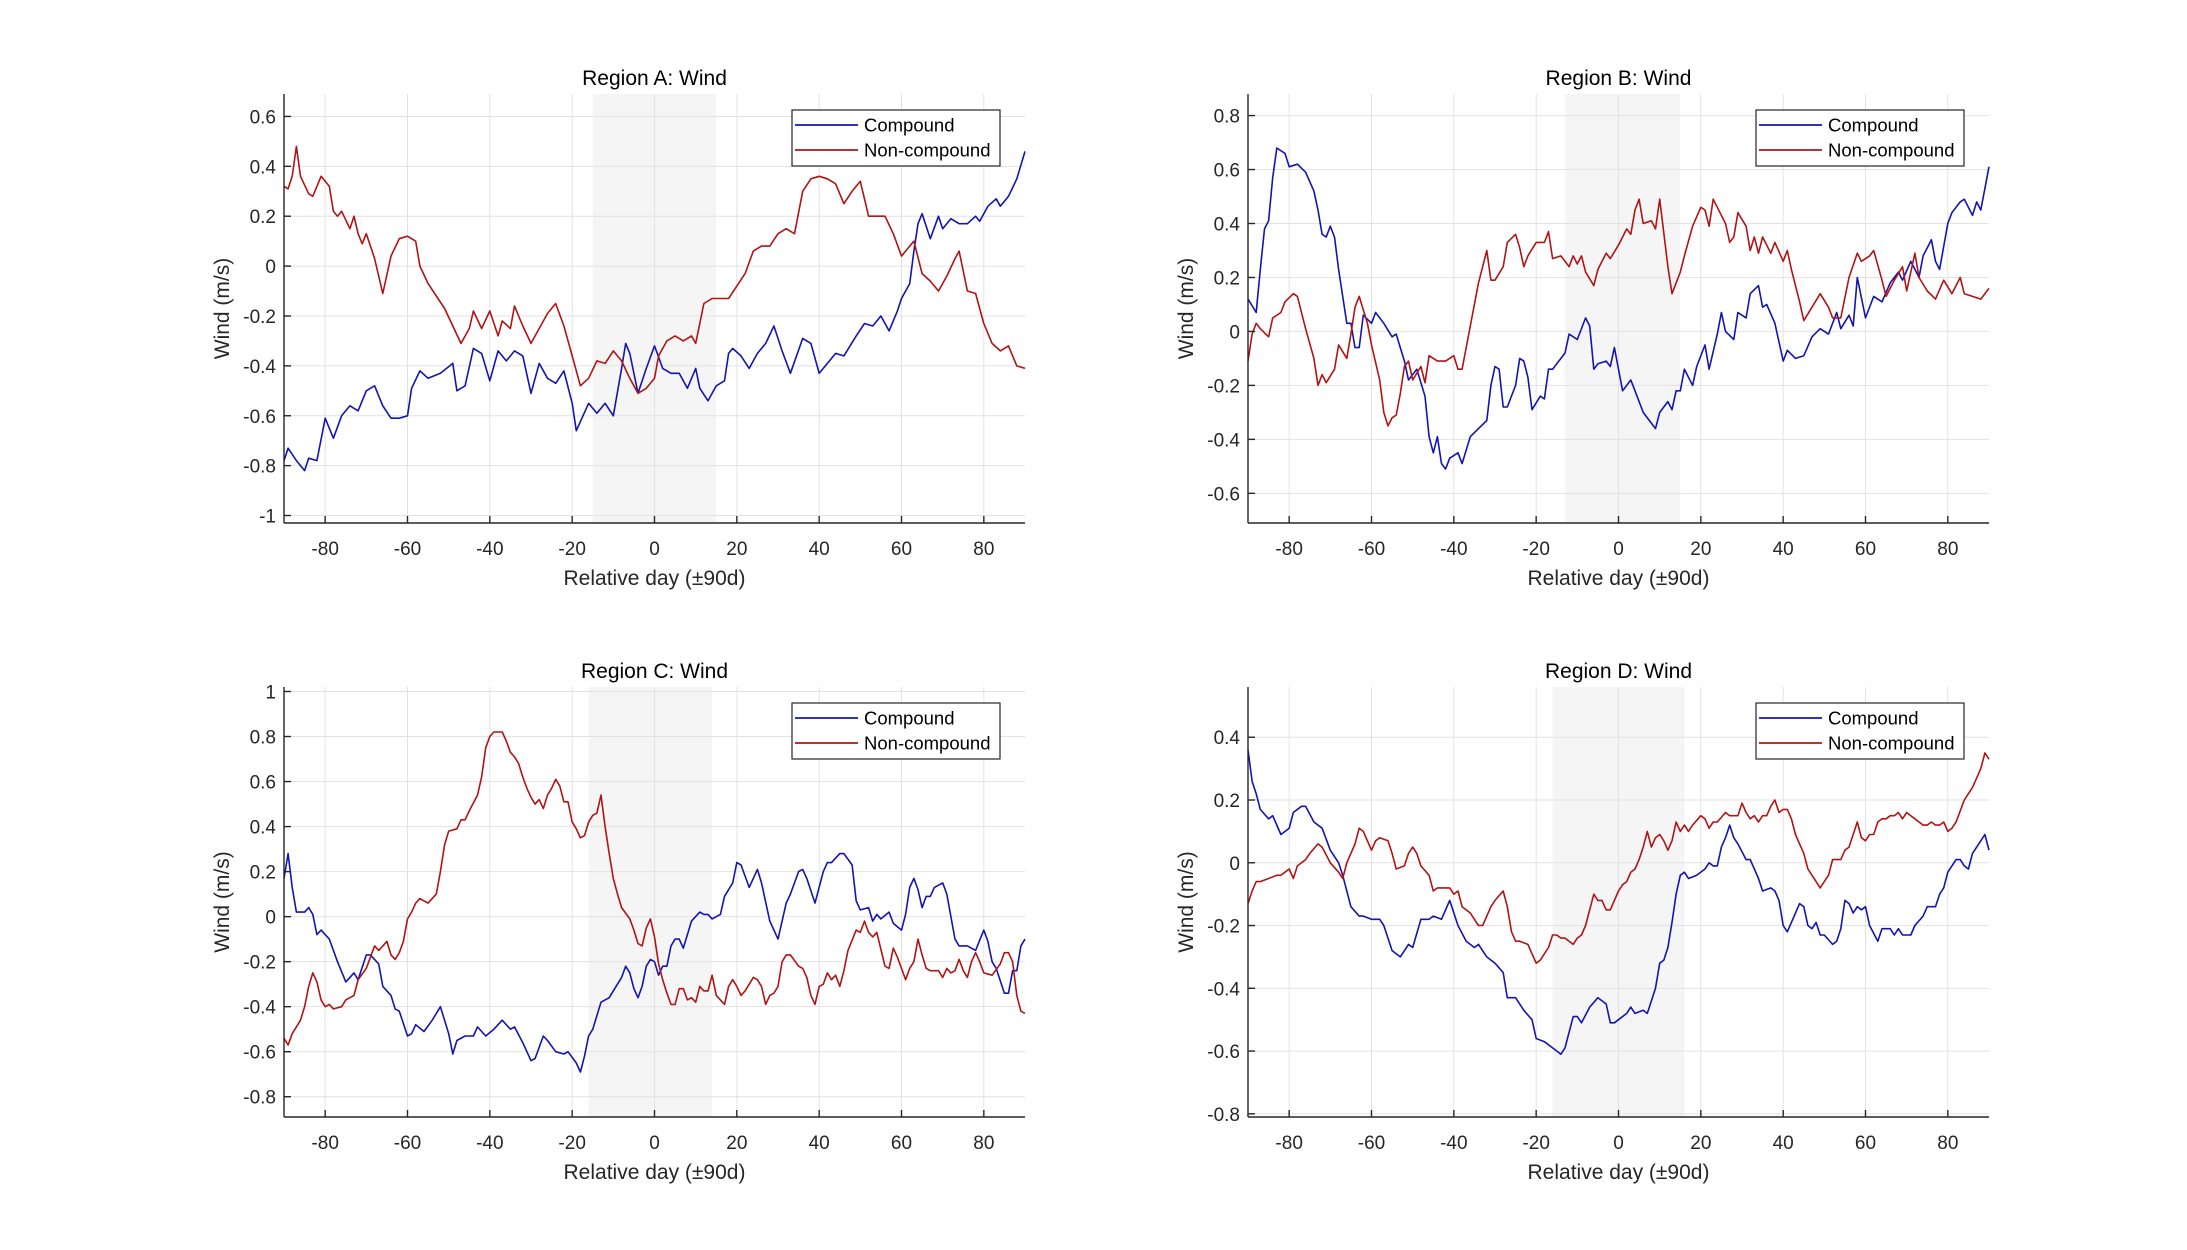  What do you see at coordinates (1618, 671) in the screenshot?
I see `chart-title: Region D: Wind` at bounding box center [1618, 671].